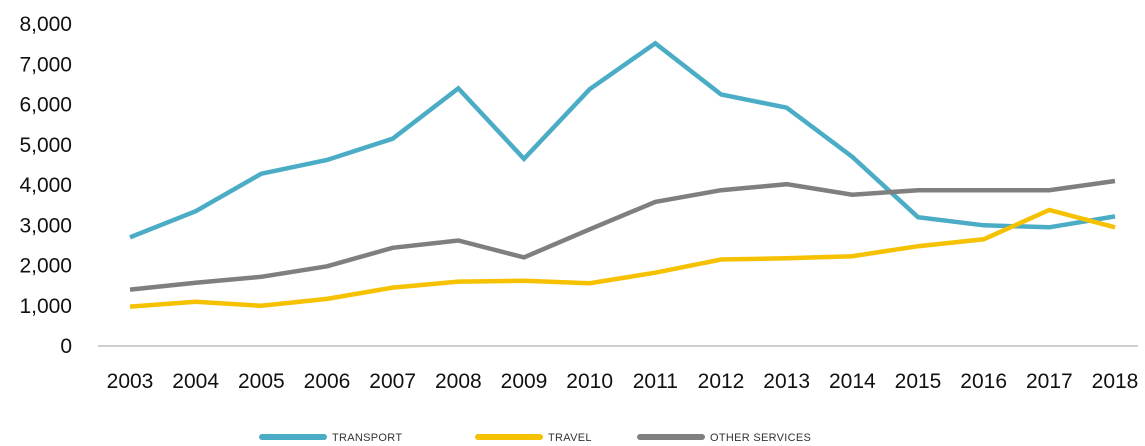 This screenshot has height=446, width=1145. What do you see at coordinates (655, 381) in the screenshot?
I see `x-tick-label: 2011` at bounding box center [655, 381].